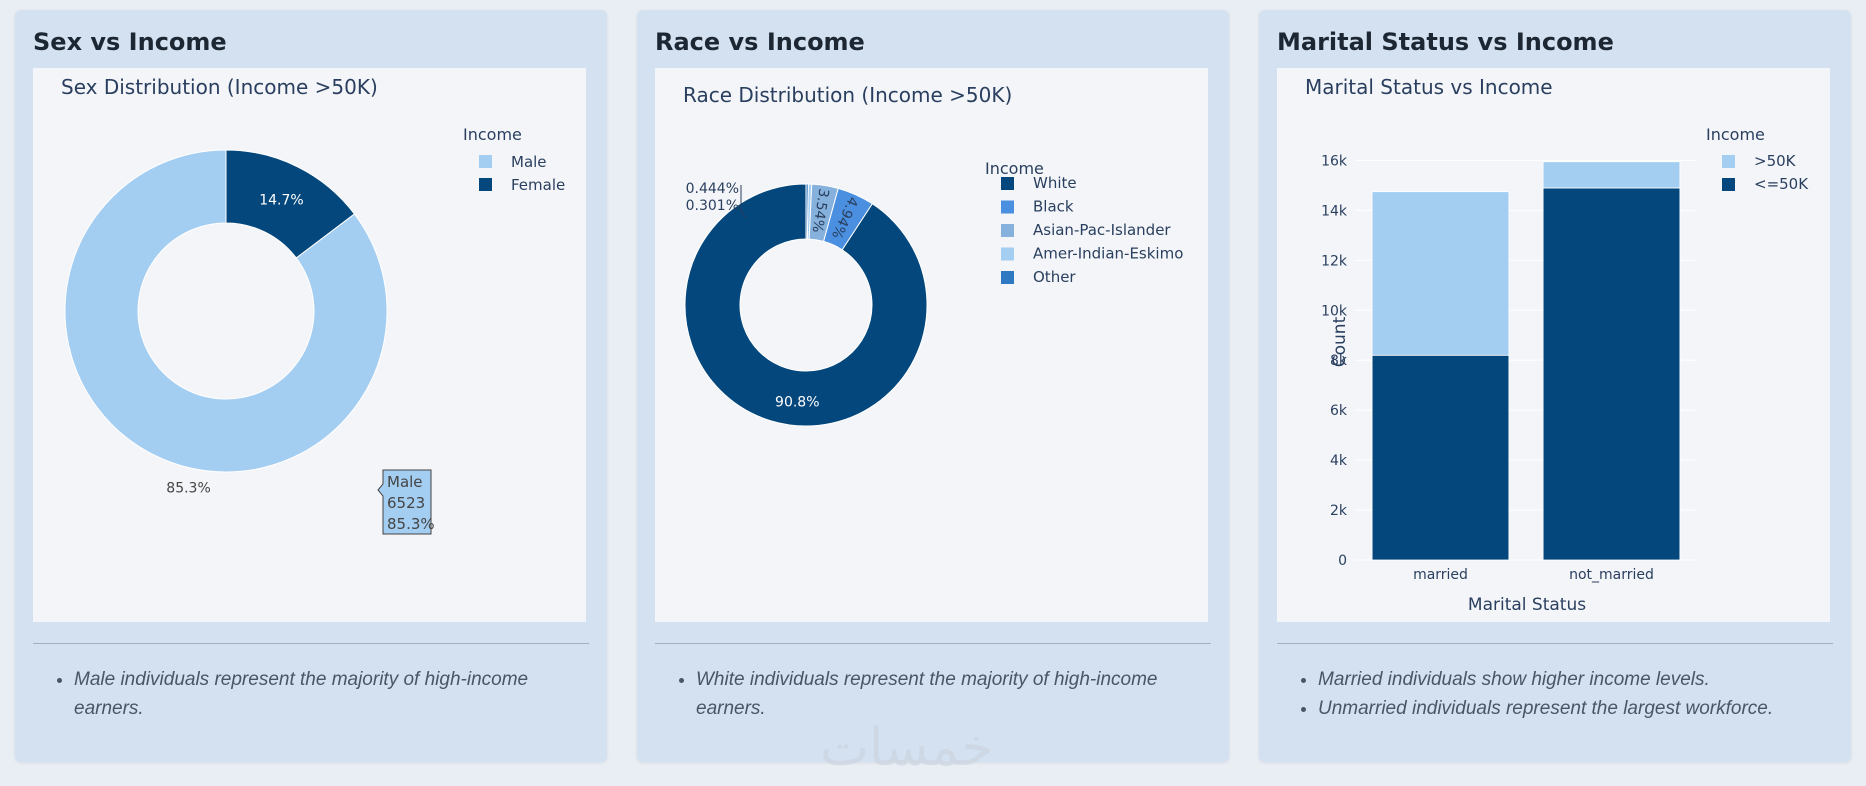  I want to click on slice-white, so click(806, 305).